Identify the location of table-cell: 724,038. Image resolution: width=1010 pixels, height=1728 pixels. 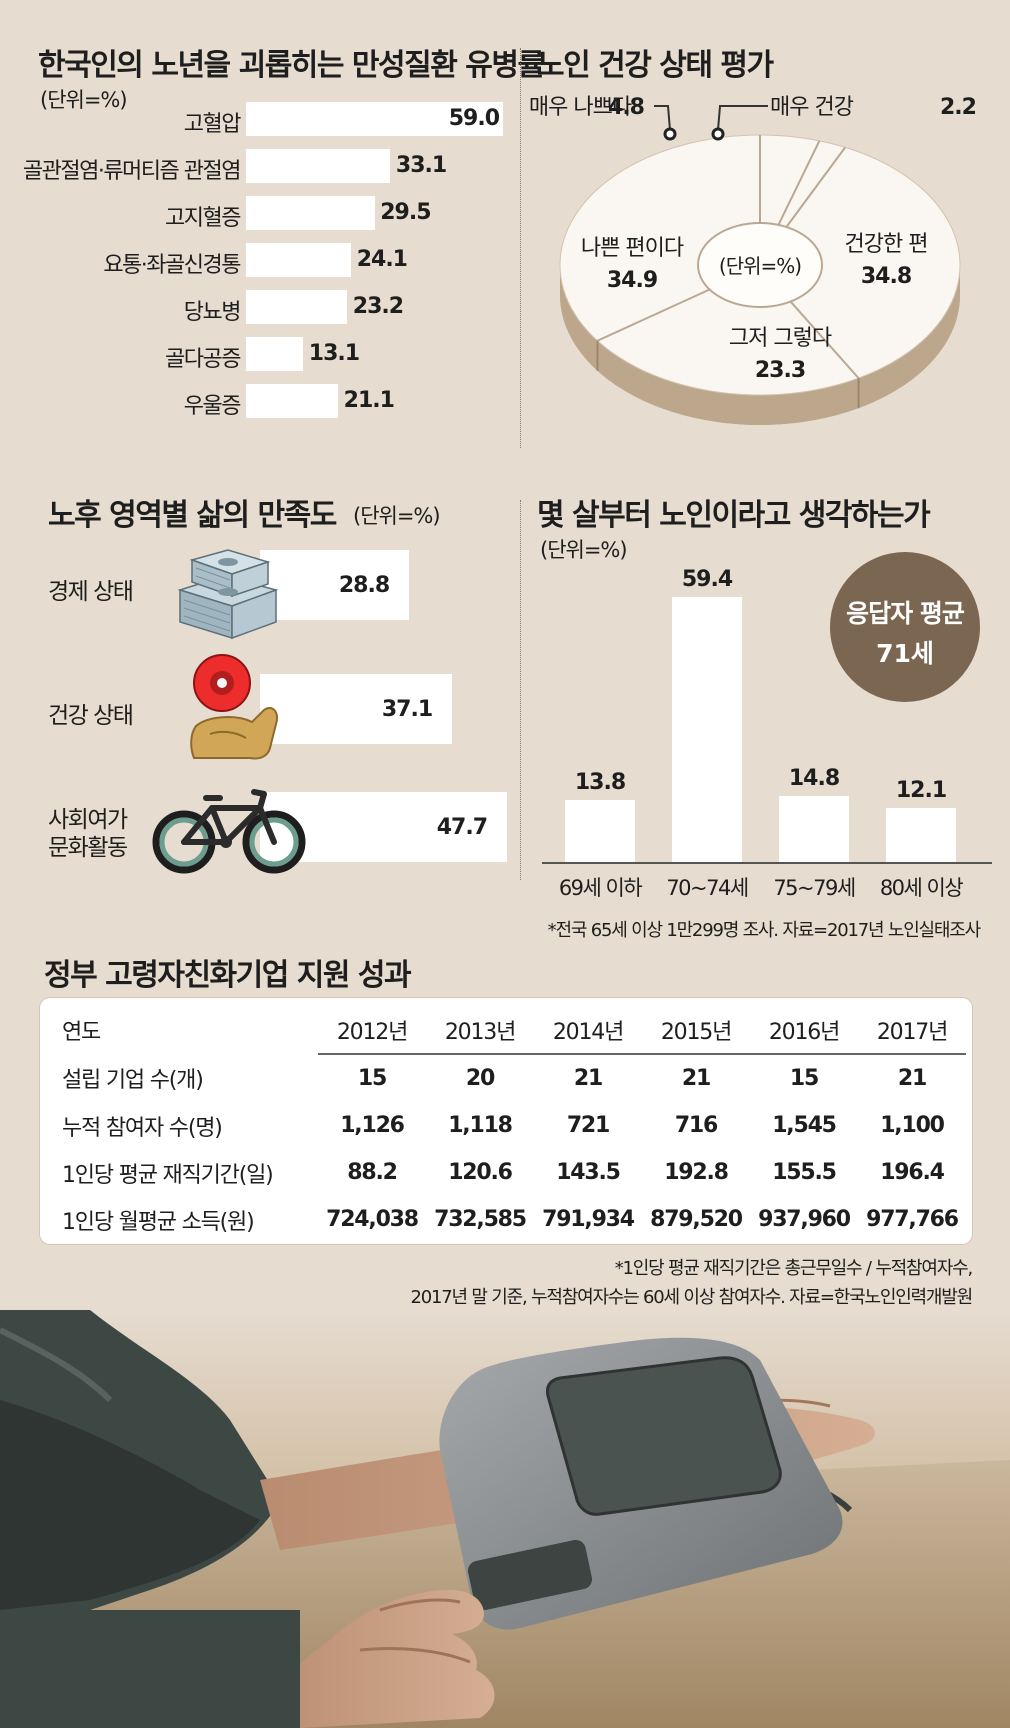
(372, 1219).